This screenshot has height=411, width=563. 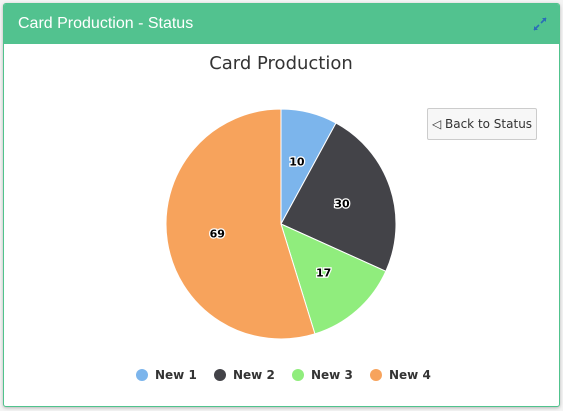 I want to click on data-label-4: 69, so click(x=217, y=234).